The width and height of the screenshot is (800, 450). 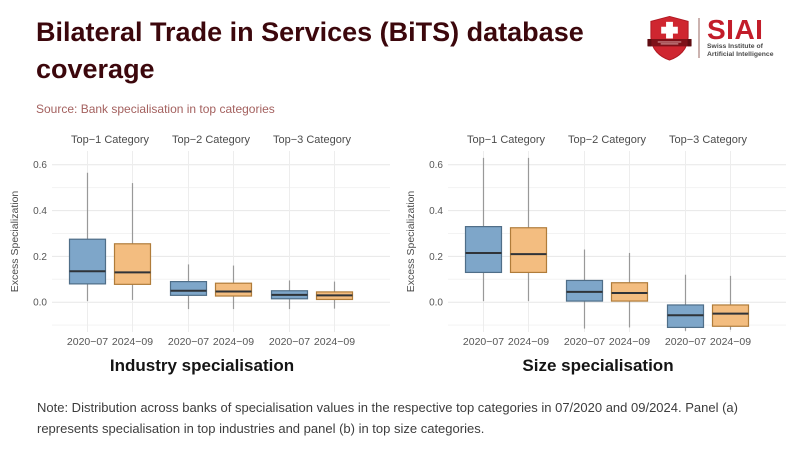 I want to click on logo-acronym: SIAI, so click(x=735, y=29).